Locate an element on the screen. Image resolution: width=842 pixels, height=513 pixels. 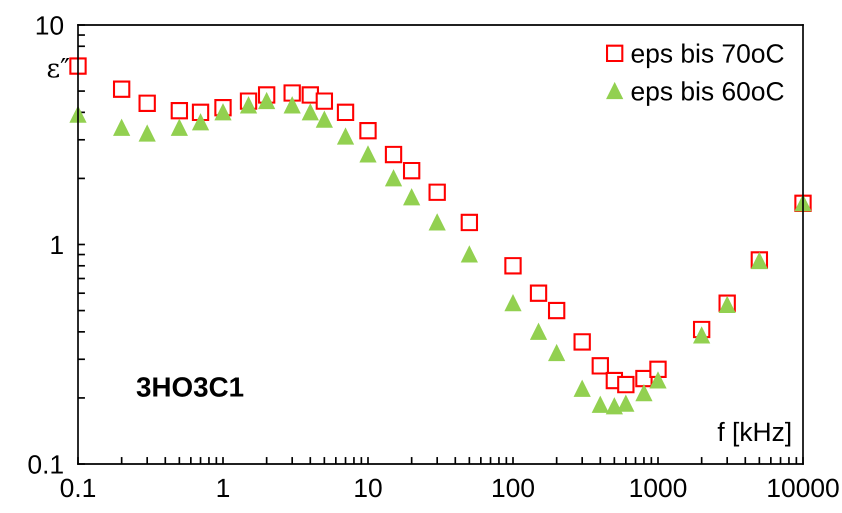
legend-label: eps bis 70oC is located at coordinates (708, 55).